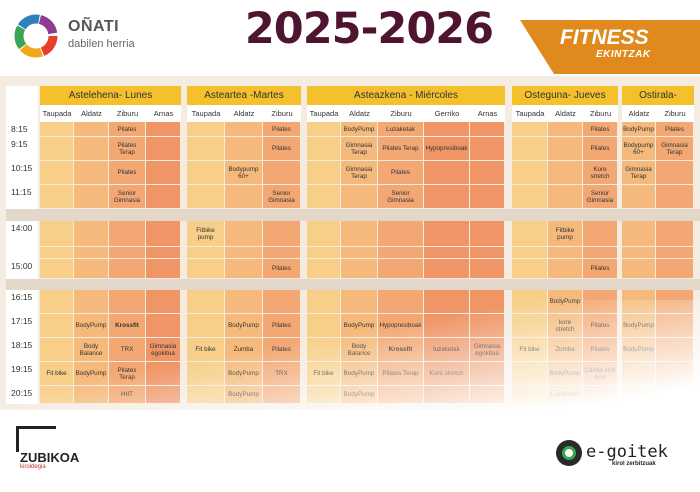 Image resolution: width=700 pixels, height=492 pixels. I want to click on town-subtitle: dabilen herria, so click(101, 44).